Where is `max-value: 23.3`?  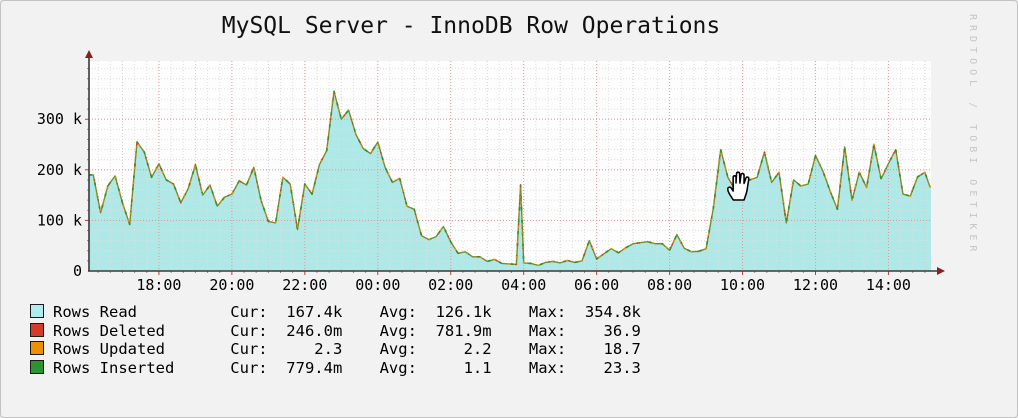 max-value: 23.3 is located at coordinates (622, 367).